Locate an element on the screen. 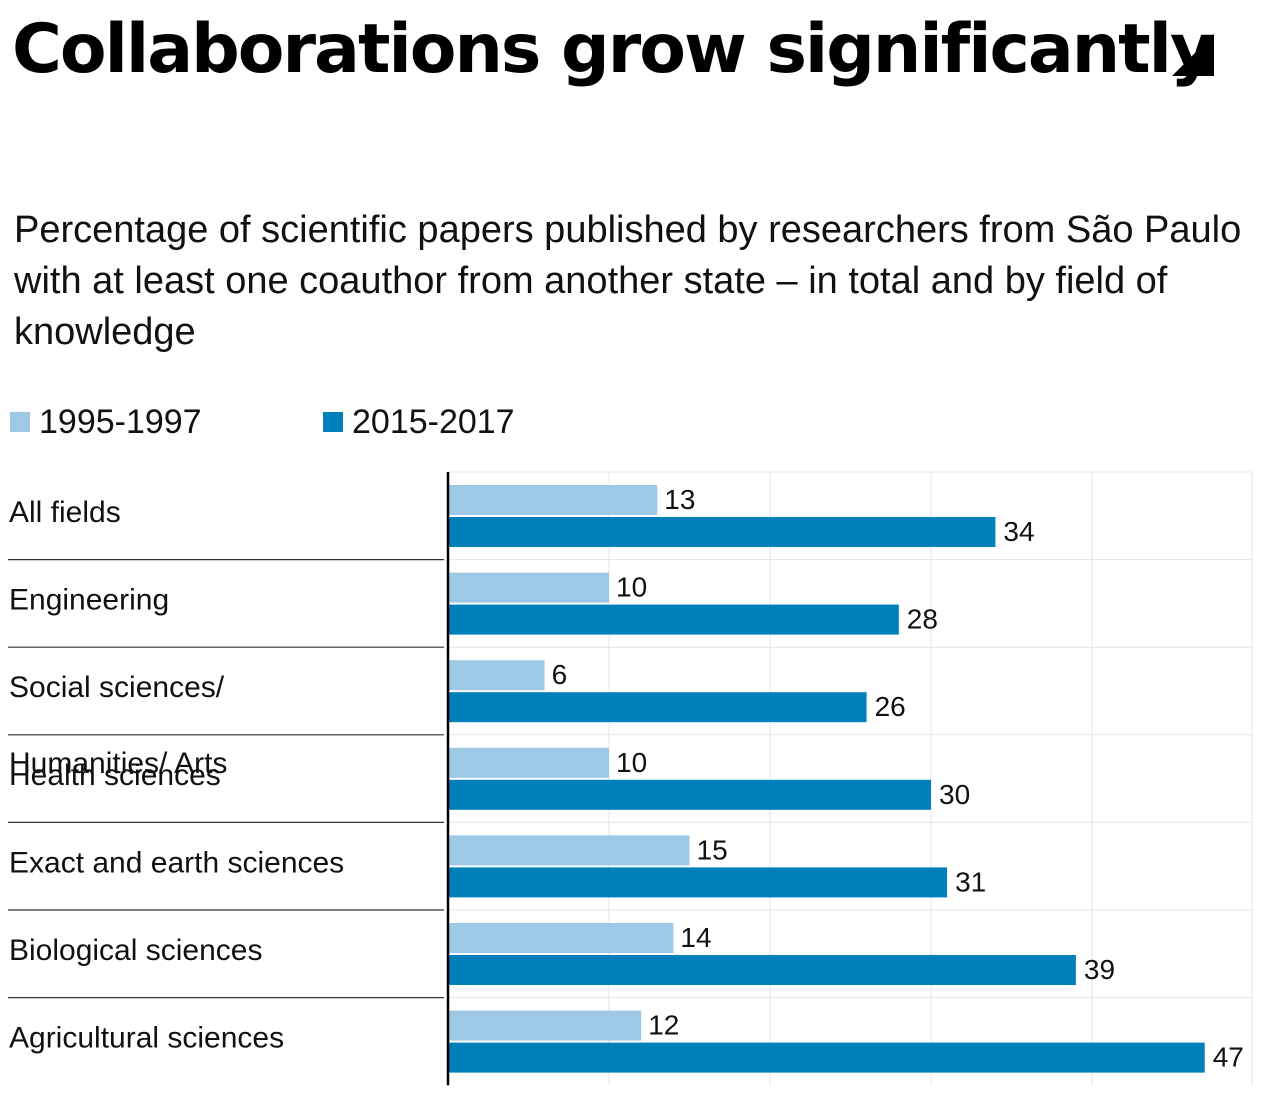 The height and width of the screenshot is (1100, 1267). legend-label: 1995-1997 is located at coordinates (120, 421).